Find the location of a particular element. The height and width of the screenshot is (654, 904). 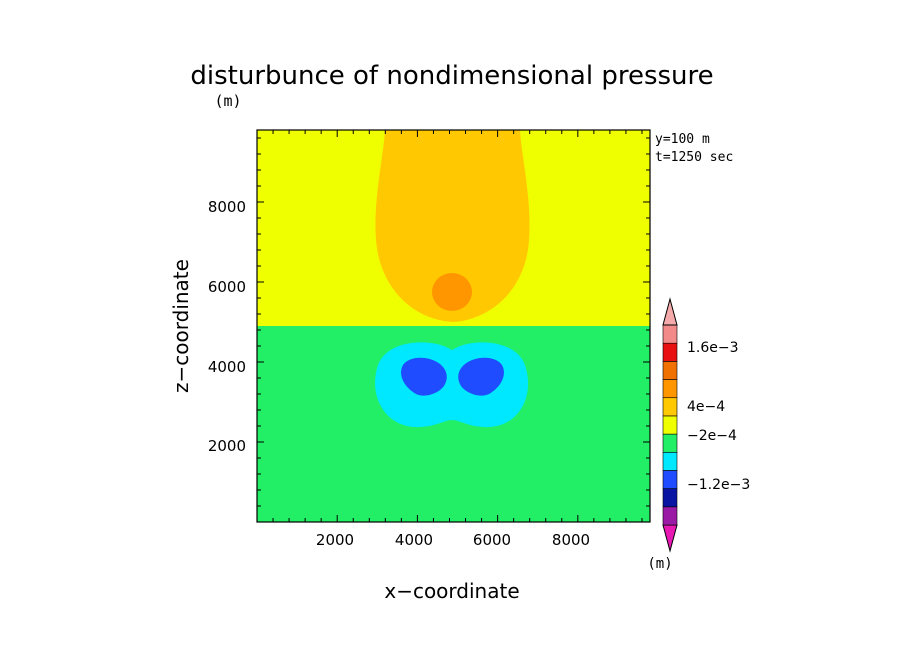

colorbar-arrow-min is located at coordinates (670, 538).